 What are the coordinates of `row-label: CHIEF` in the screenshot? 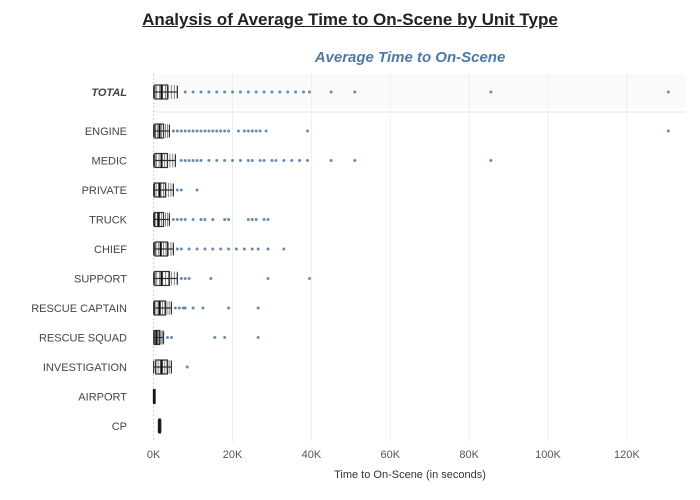 It's located at (110, 250).